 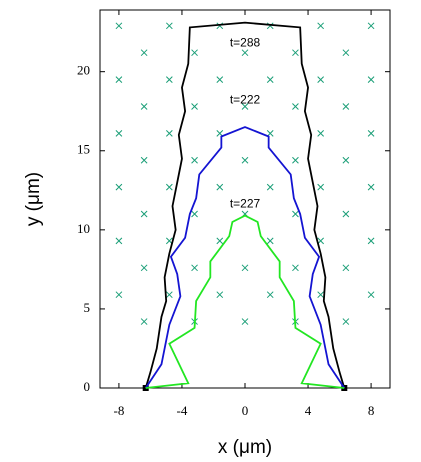 I want to click on y-tick-label: 20, so click(x=83, y=70).